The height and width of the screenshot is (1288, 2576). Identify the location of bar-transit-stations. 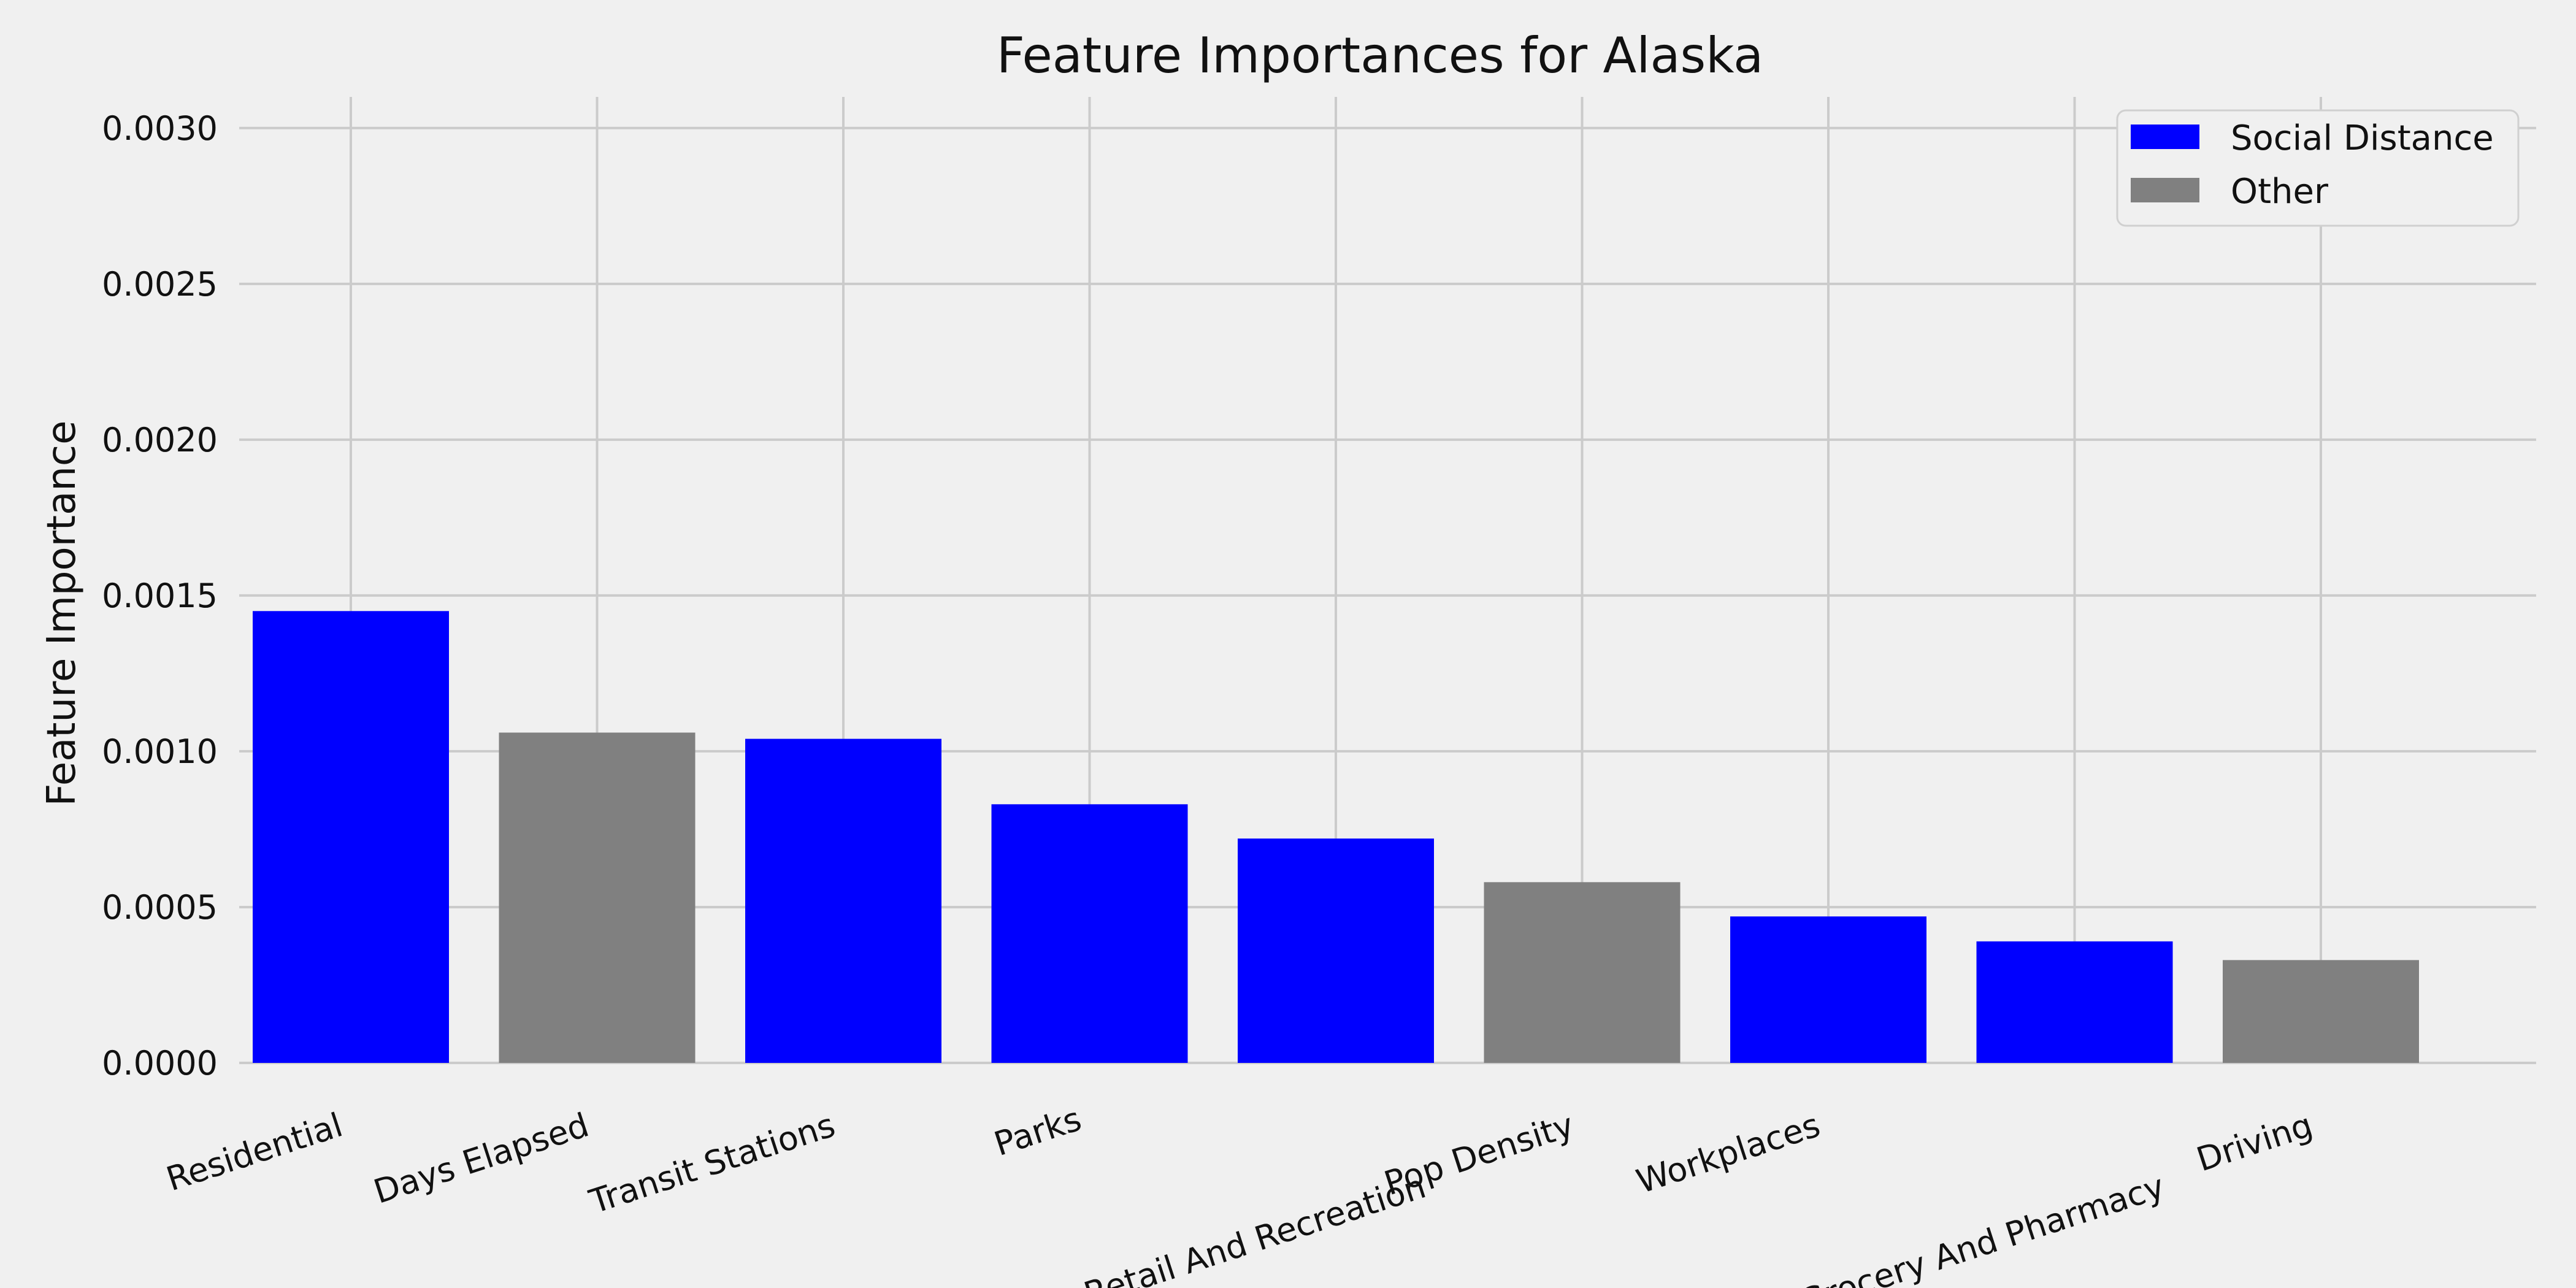
(843, 900).